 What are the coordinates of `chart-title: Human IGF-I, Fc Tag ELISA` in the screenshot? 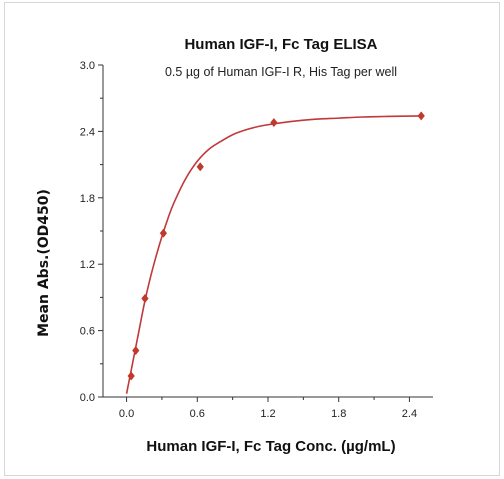 It's located at (280, 44).